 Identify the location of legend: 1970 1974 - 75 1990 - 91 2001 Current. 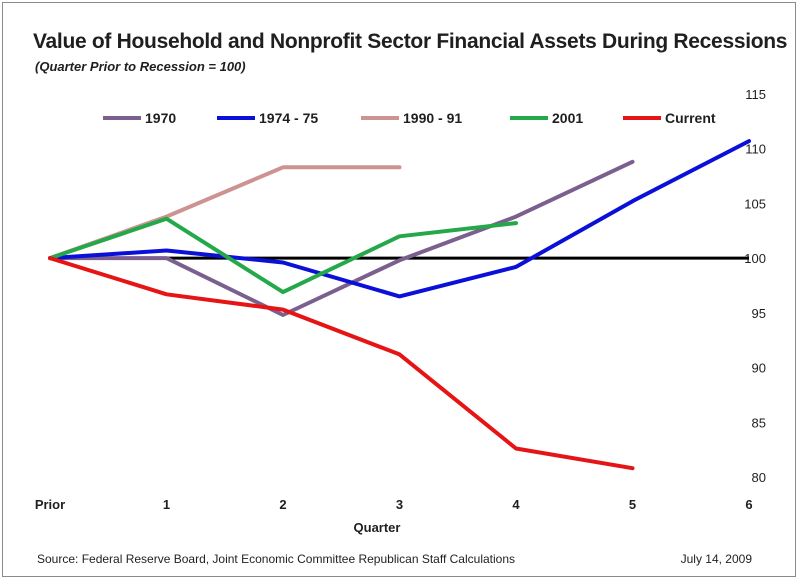
(409, 118).